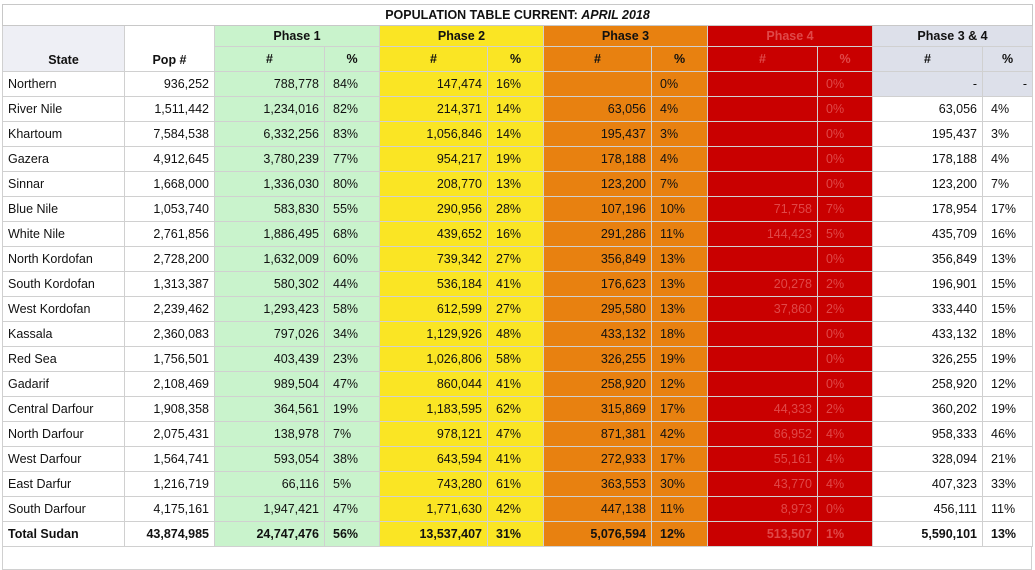 Image resolution: width=1035 pixels, height=570 pixels. Describe the element at coordinates (433, 184) in the screenshot. I see `phase-2-num-cell: 208,770` at that location.